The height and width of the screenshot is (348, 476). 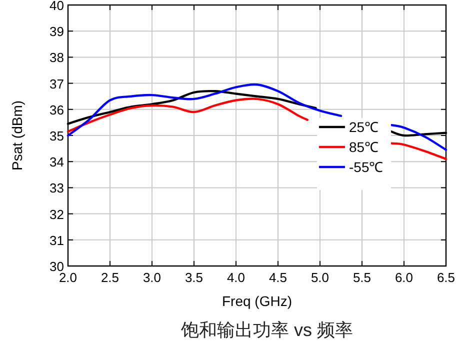 What do you see at coordinates (364, 127) in the screenshot?
I see `legend-label: 25℃` at bounding box center [364, 127].